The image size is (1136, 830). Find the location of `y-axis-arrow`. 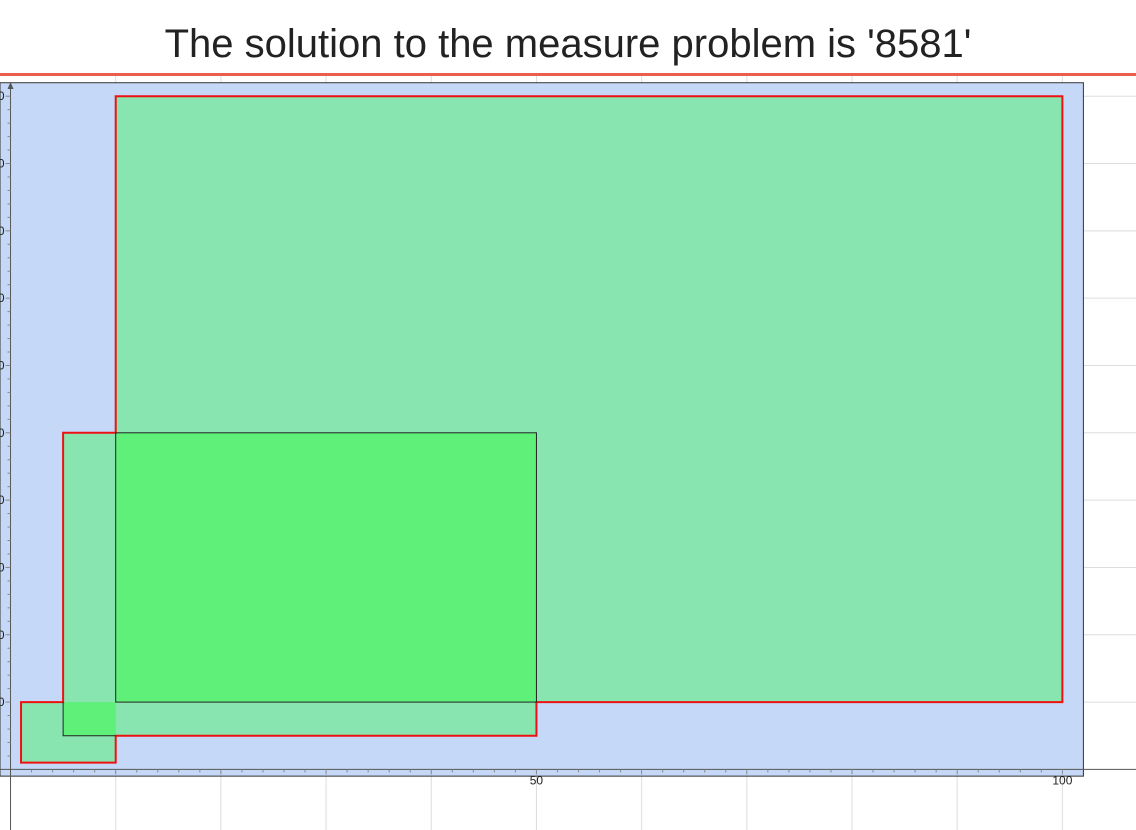

y-axis-arrow is located at coordinates (10, 85).